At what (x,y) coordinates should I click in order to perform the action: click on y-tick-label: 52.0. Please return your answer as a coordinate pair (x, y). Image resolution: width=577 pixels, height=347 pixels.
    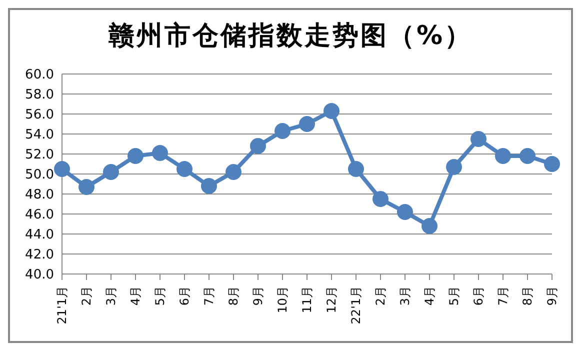
    Looking at the image, I should click on (39, 155).